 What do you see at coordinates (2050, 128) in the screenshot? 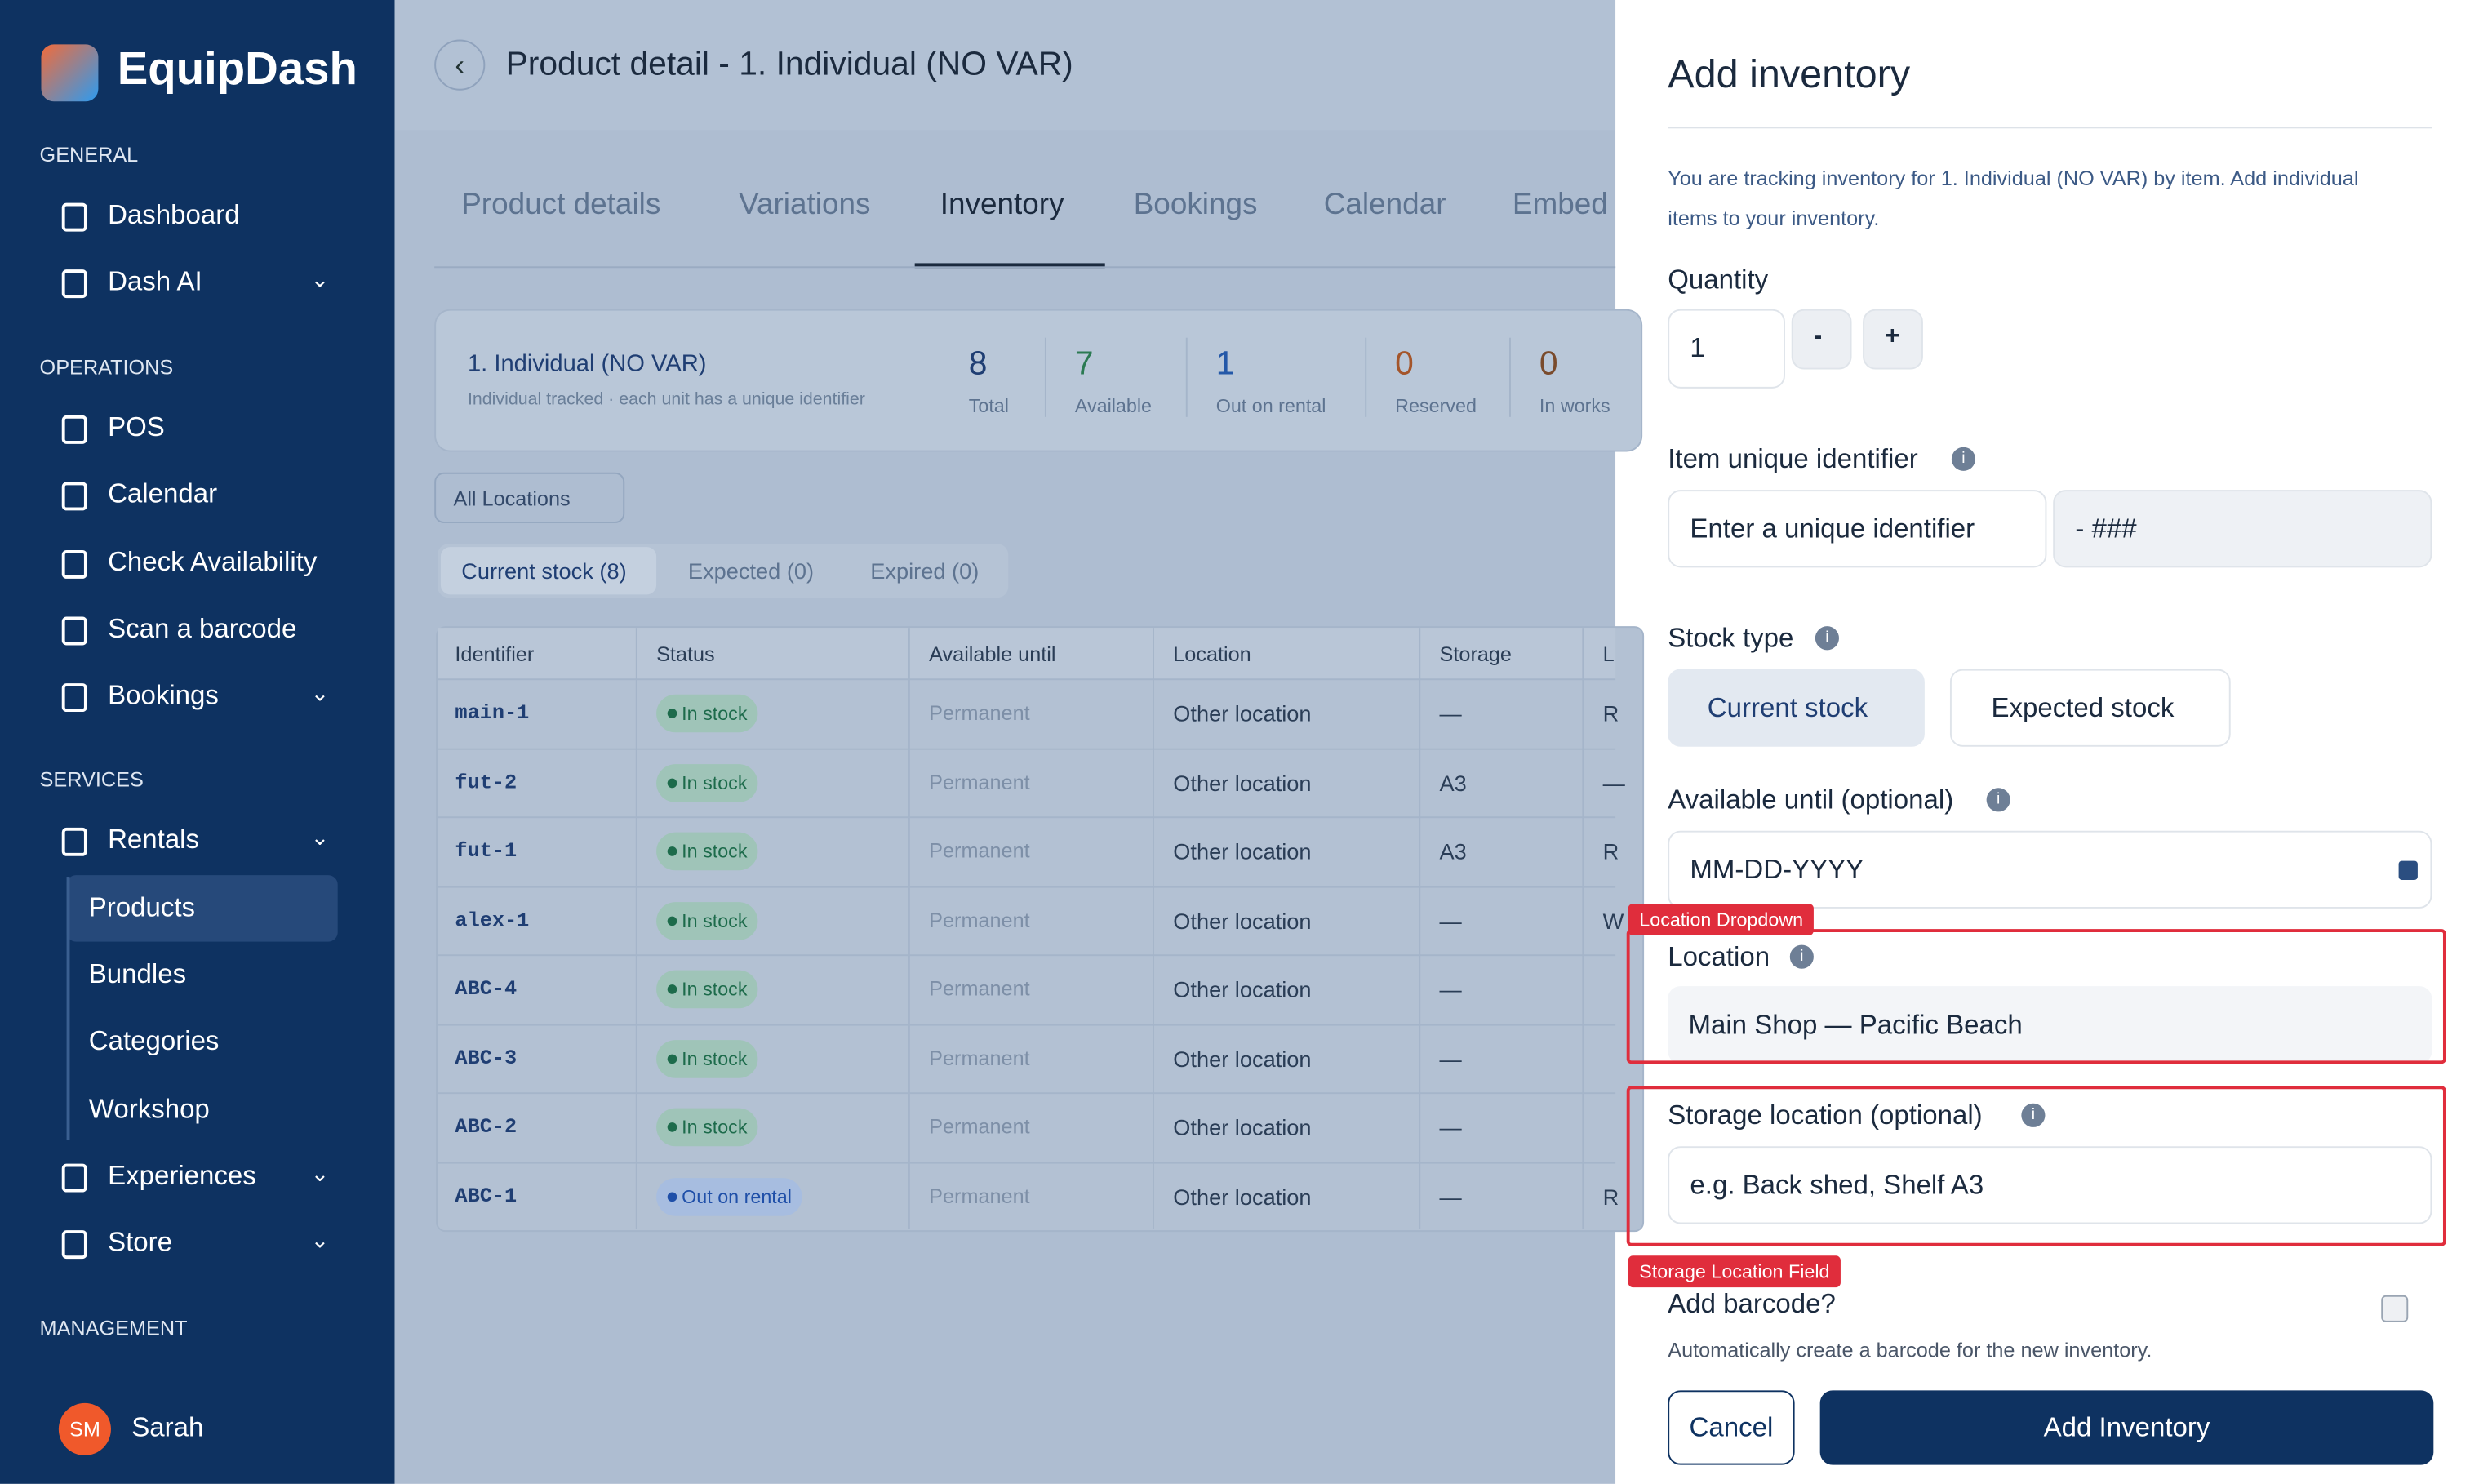
I see `panel-rule` at bounding box center [2050, 128].